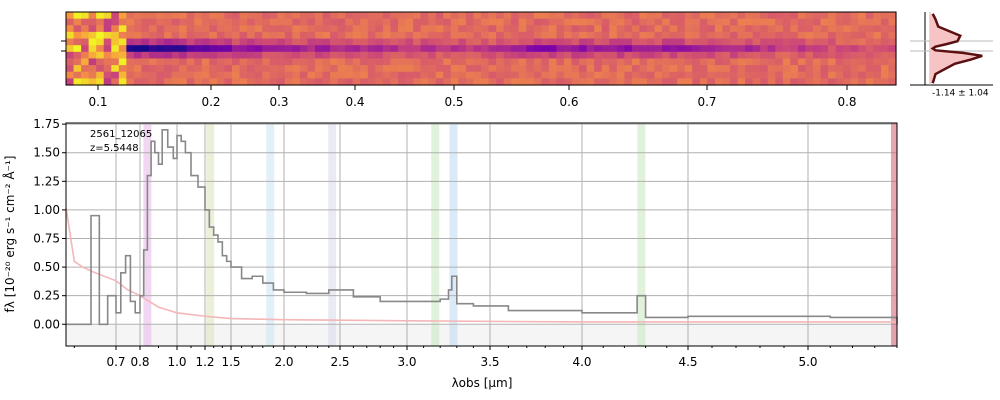 Image resolution: width=1000 pixels, height=400 pixels. I want to click on spectrum-2d-xaxis: 0.1 0.2 0.3 0.4 0.5 0.6 0.7 0.8, so click(472, 97).